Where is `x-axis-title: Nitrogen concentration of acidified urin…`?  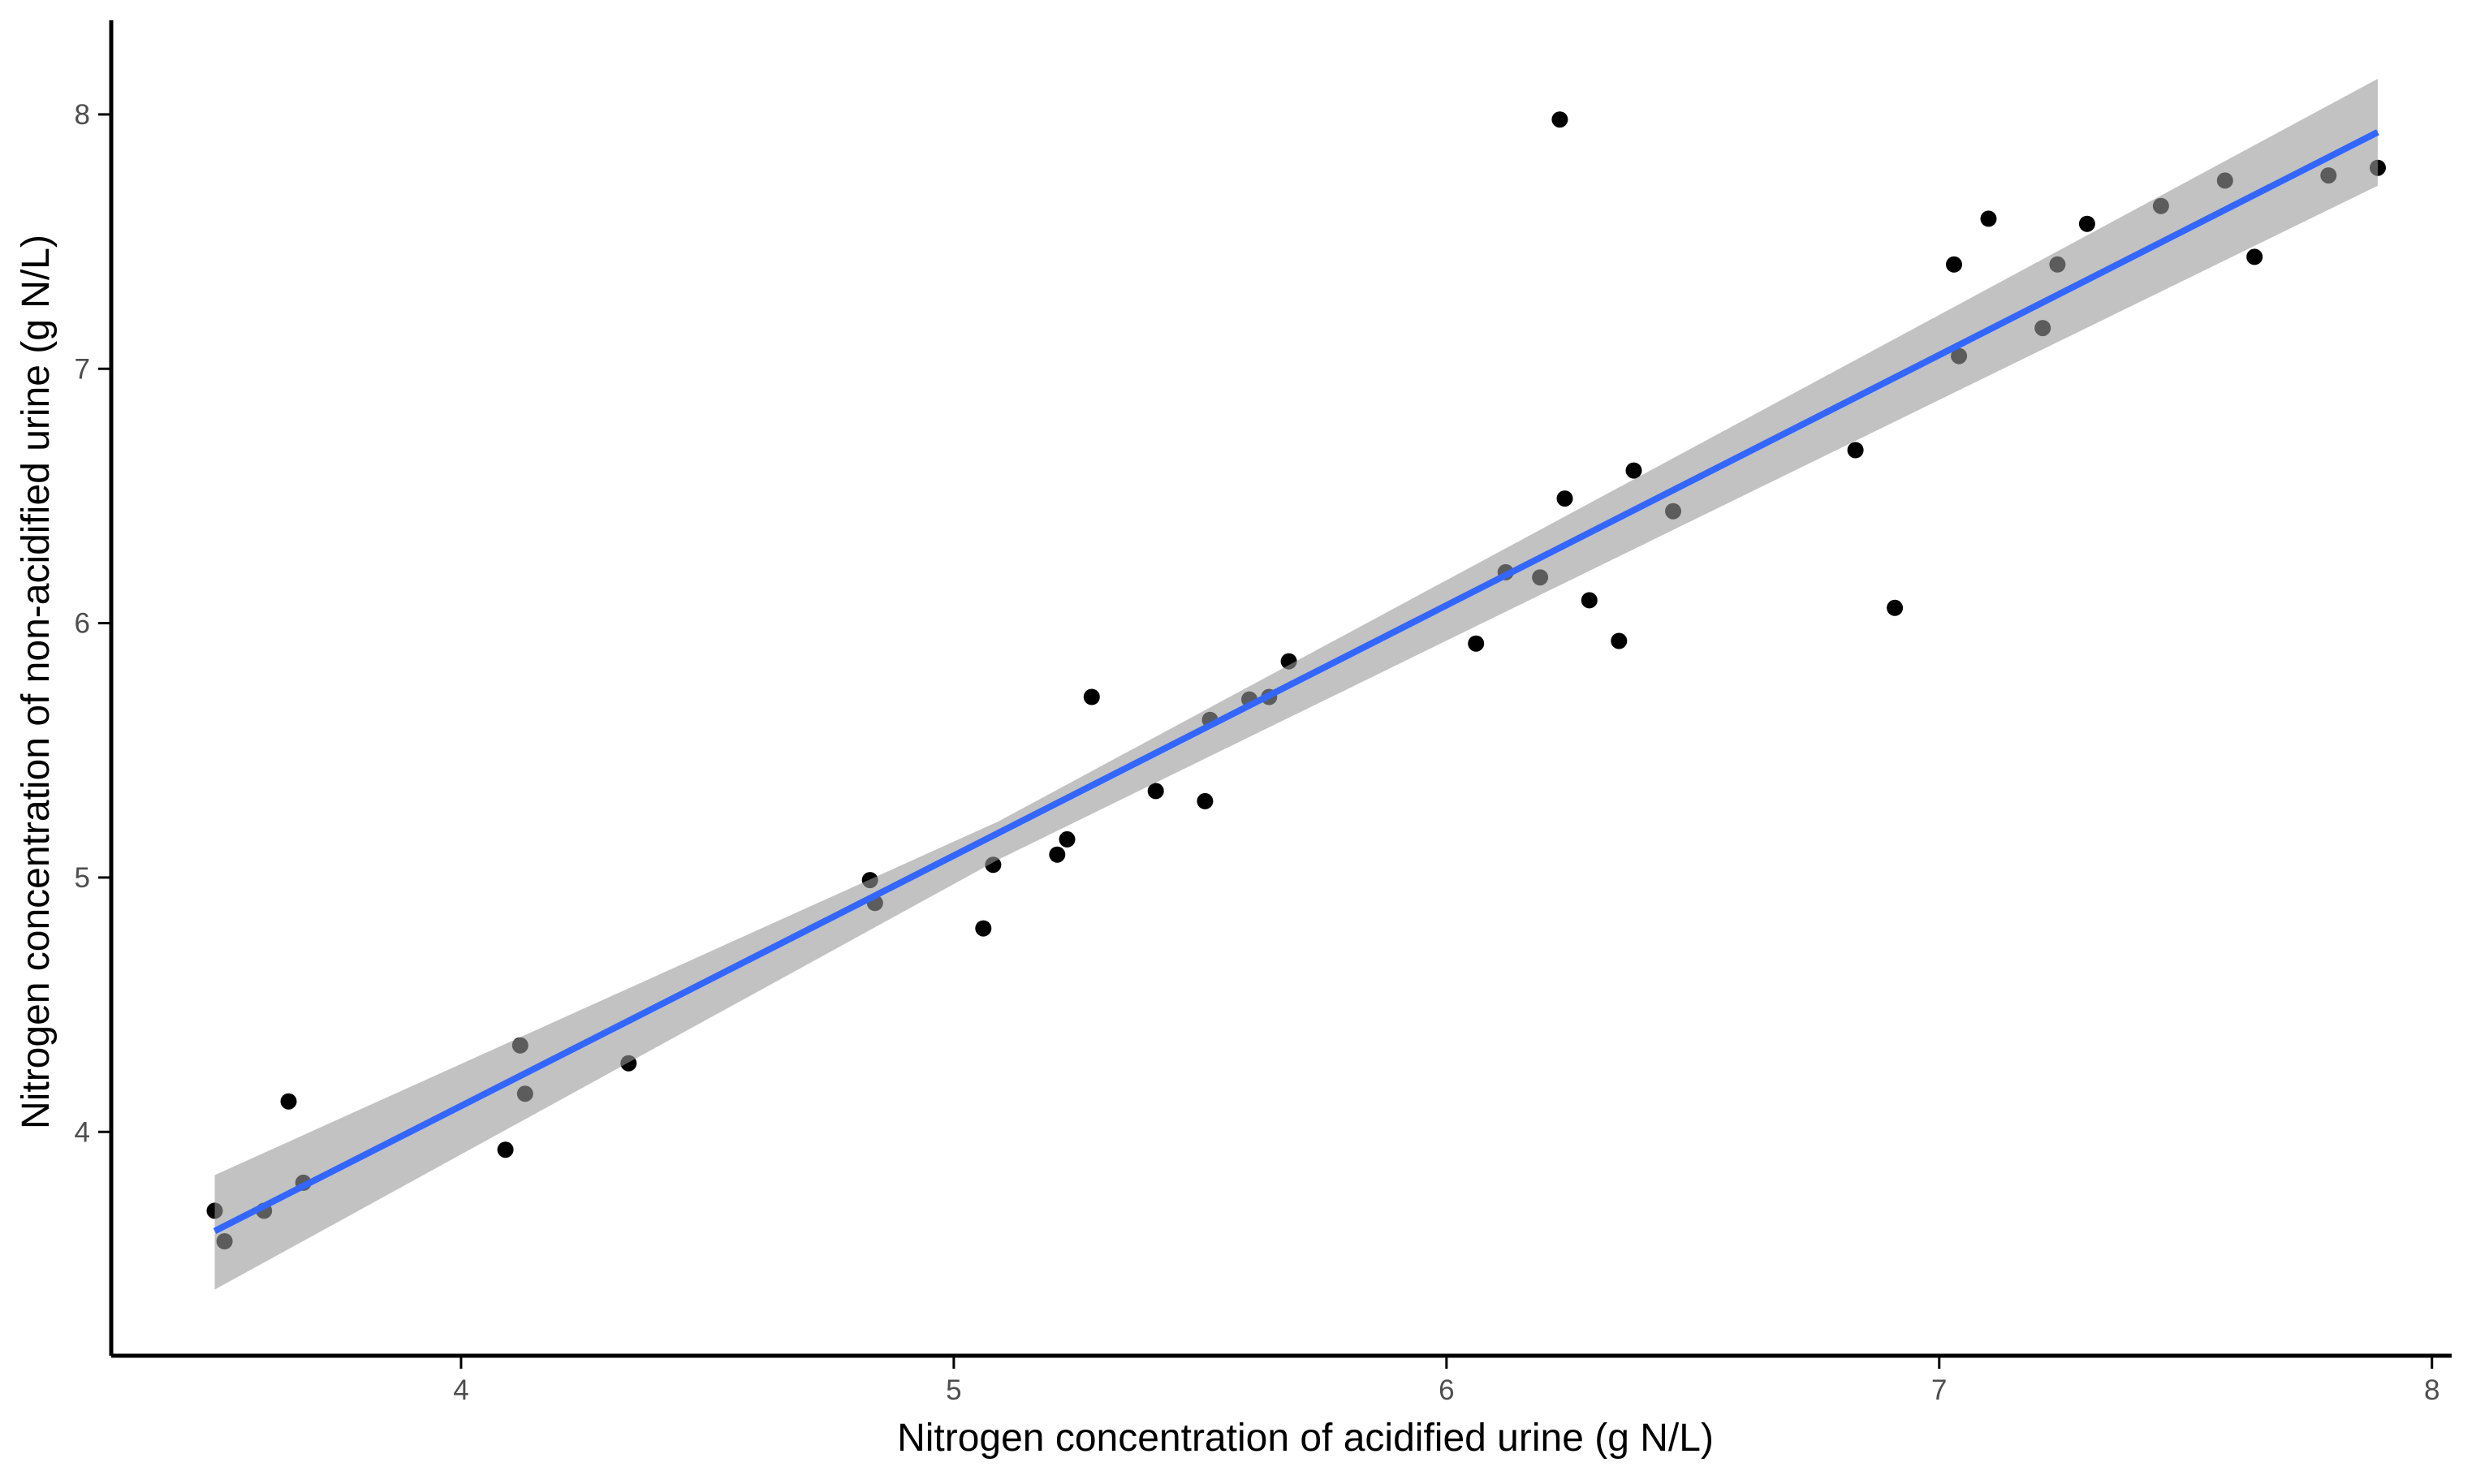 x-axis-title: Nitrogen concentration of acidified urin… is located at coordinates (1305, 1438).